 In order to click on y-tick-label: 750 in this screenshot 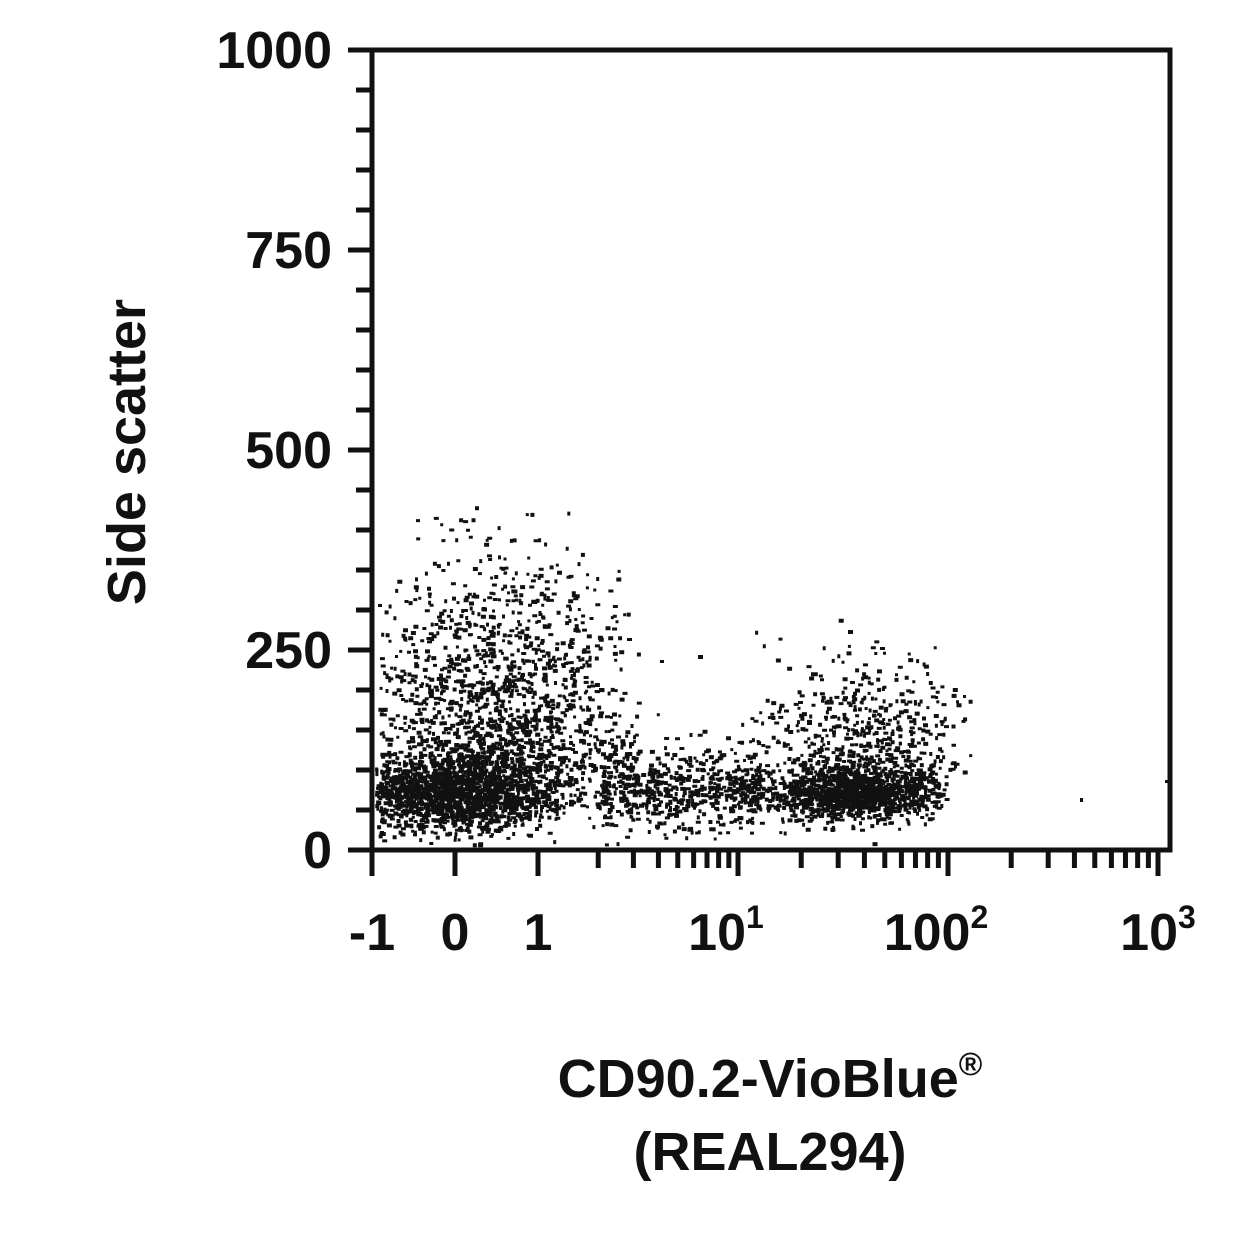, I will do `click(288, 251)`.